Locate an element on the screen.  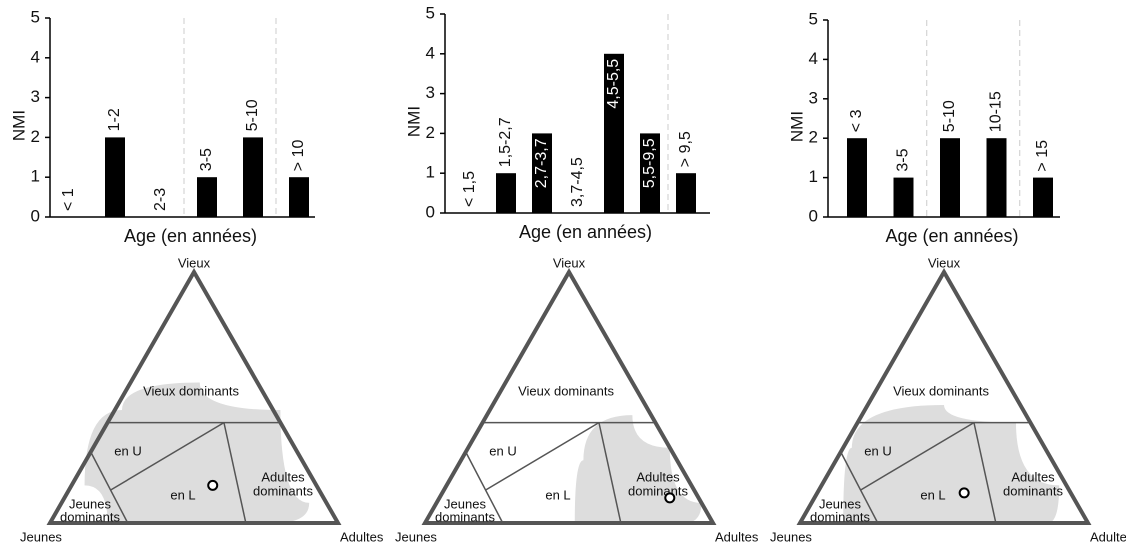
category-label: 5,5-9,5 is located at coordinates (649, 163).